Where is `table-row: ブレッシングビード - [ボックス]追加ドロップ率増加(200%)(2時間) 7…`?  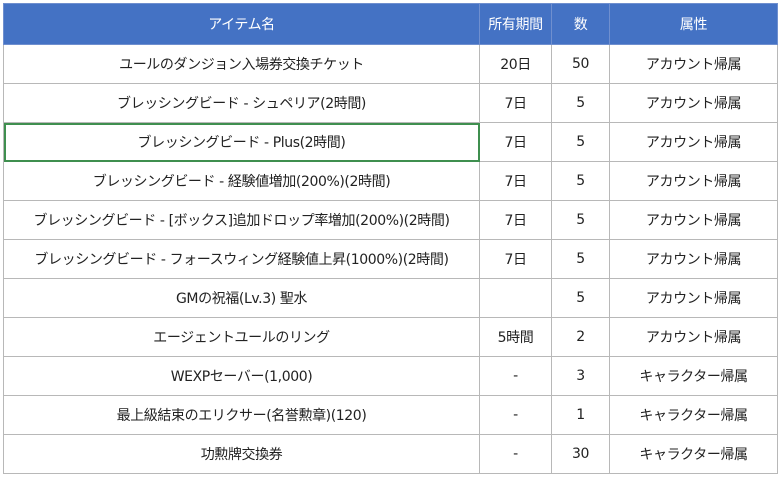 table-row: ブレッシングビード - [ボックス]追加ドロップ率増加(200%)(2時間) 7… is located at coordinates (390, 220).